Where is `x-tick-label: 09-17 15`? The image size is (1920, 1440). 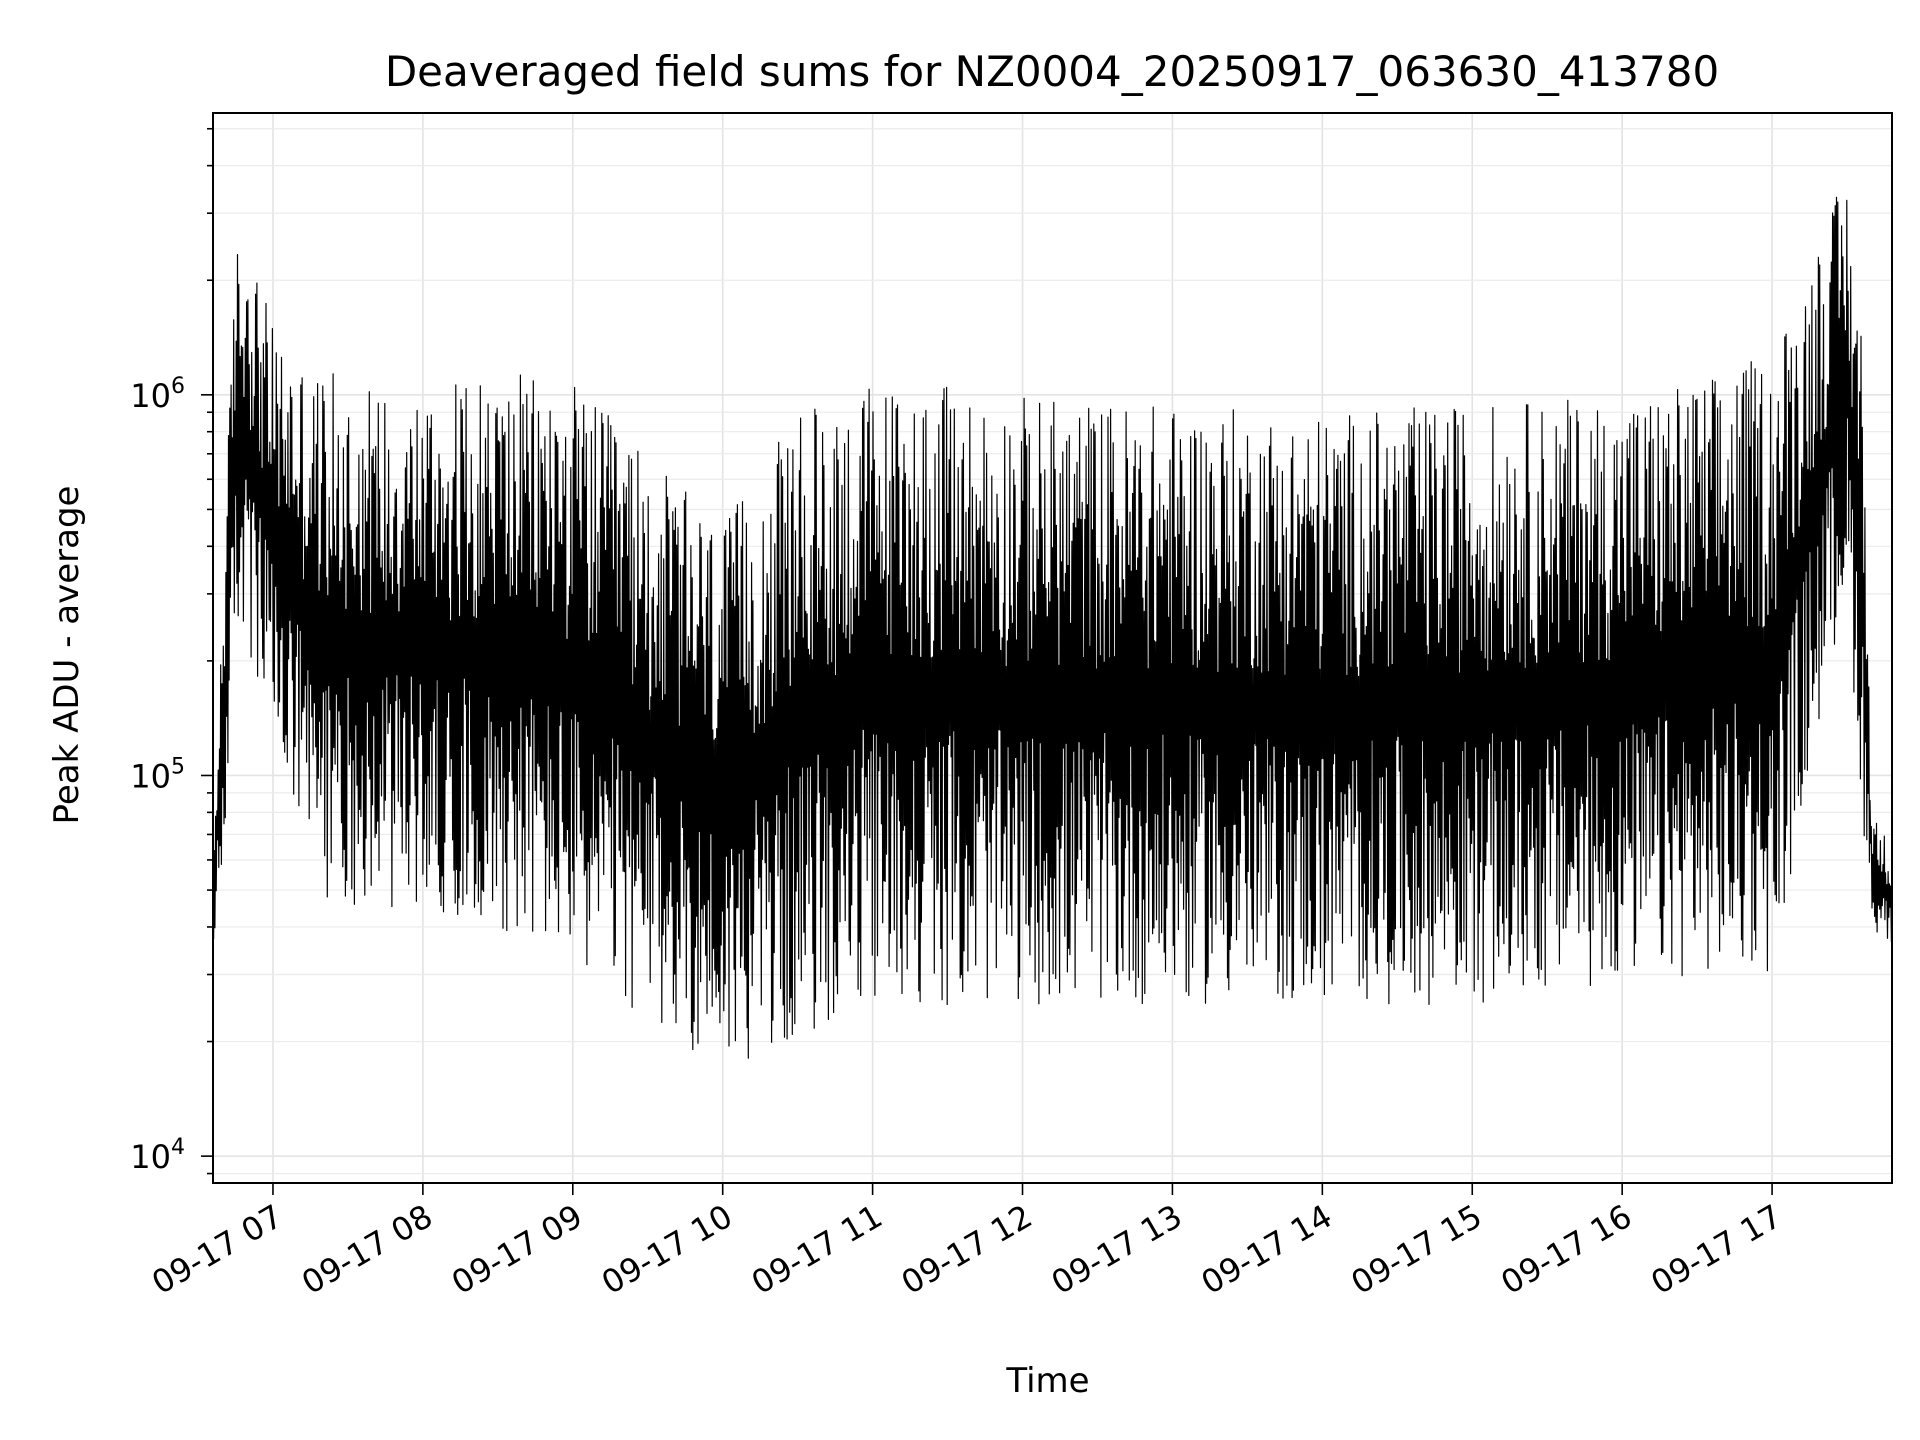 x-tick-label: 09-17 15 is located at coordinates (1417, 1249).